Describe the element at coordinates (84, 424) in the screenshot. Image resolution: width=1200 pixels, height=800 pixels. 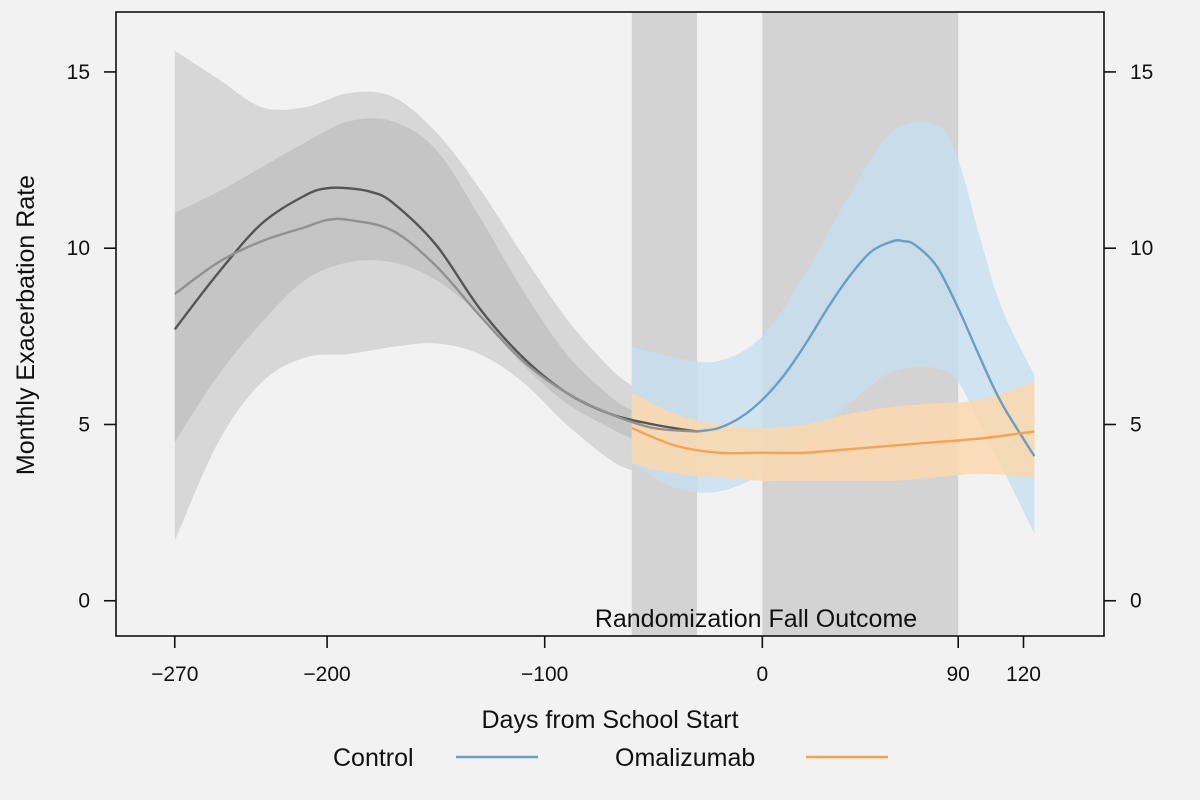
I see `y-tick-label-left: 5` at that location.